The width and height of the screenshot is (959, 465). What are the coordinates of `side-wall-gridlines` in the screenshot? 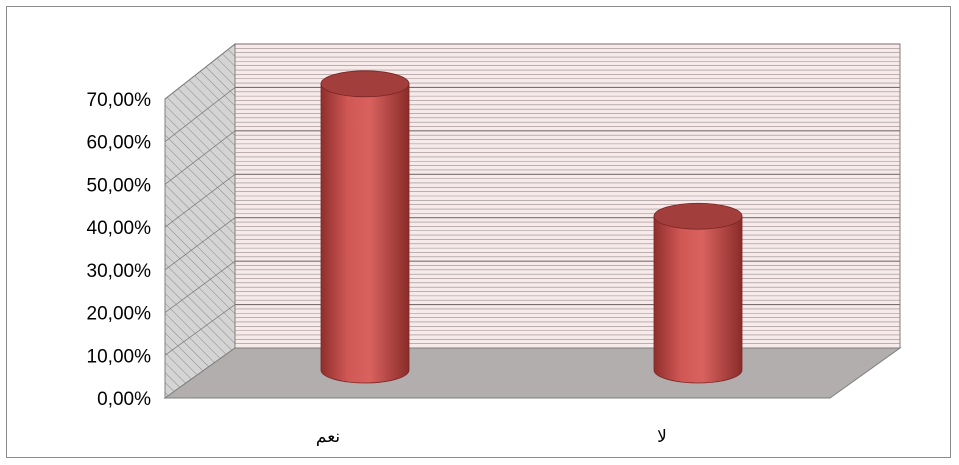 It's located at (200, 199).